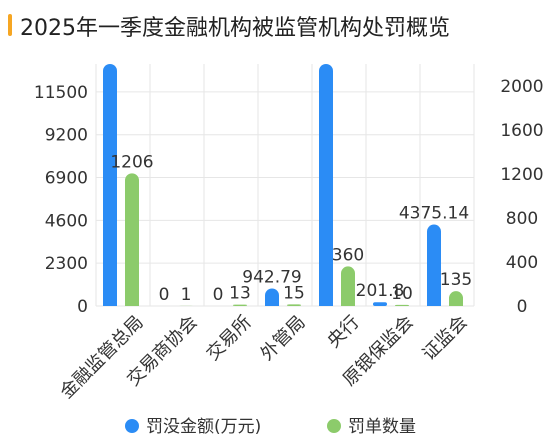 This screenshot has width=550, height=441. Describe the element at coordinates (82, 307) in the screenshot. I see `y-left-tick-label: 0` at that location.